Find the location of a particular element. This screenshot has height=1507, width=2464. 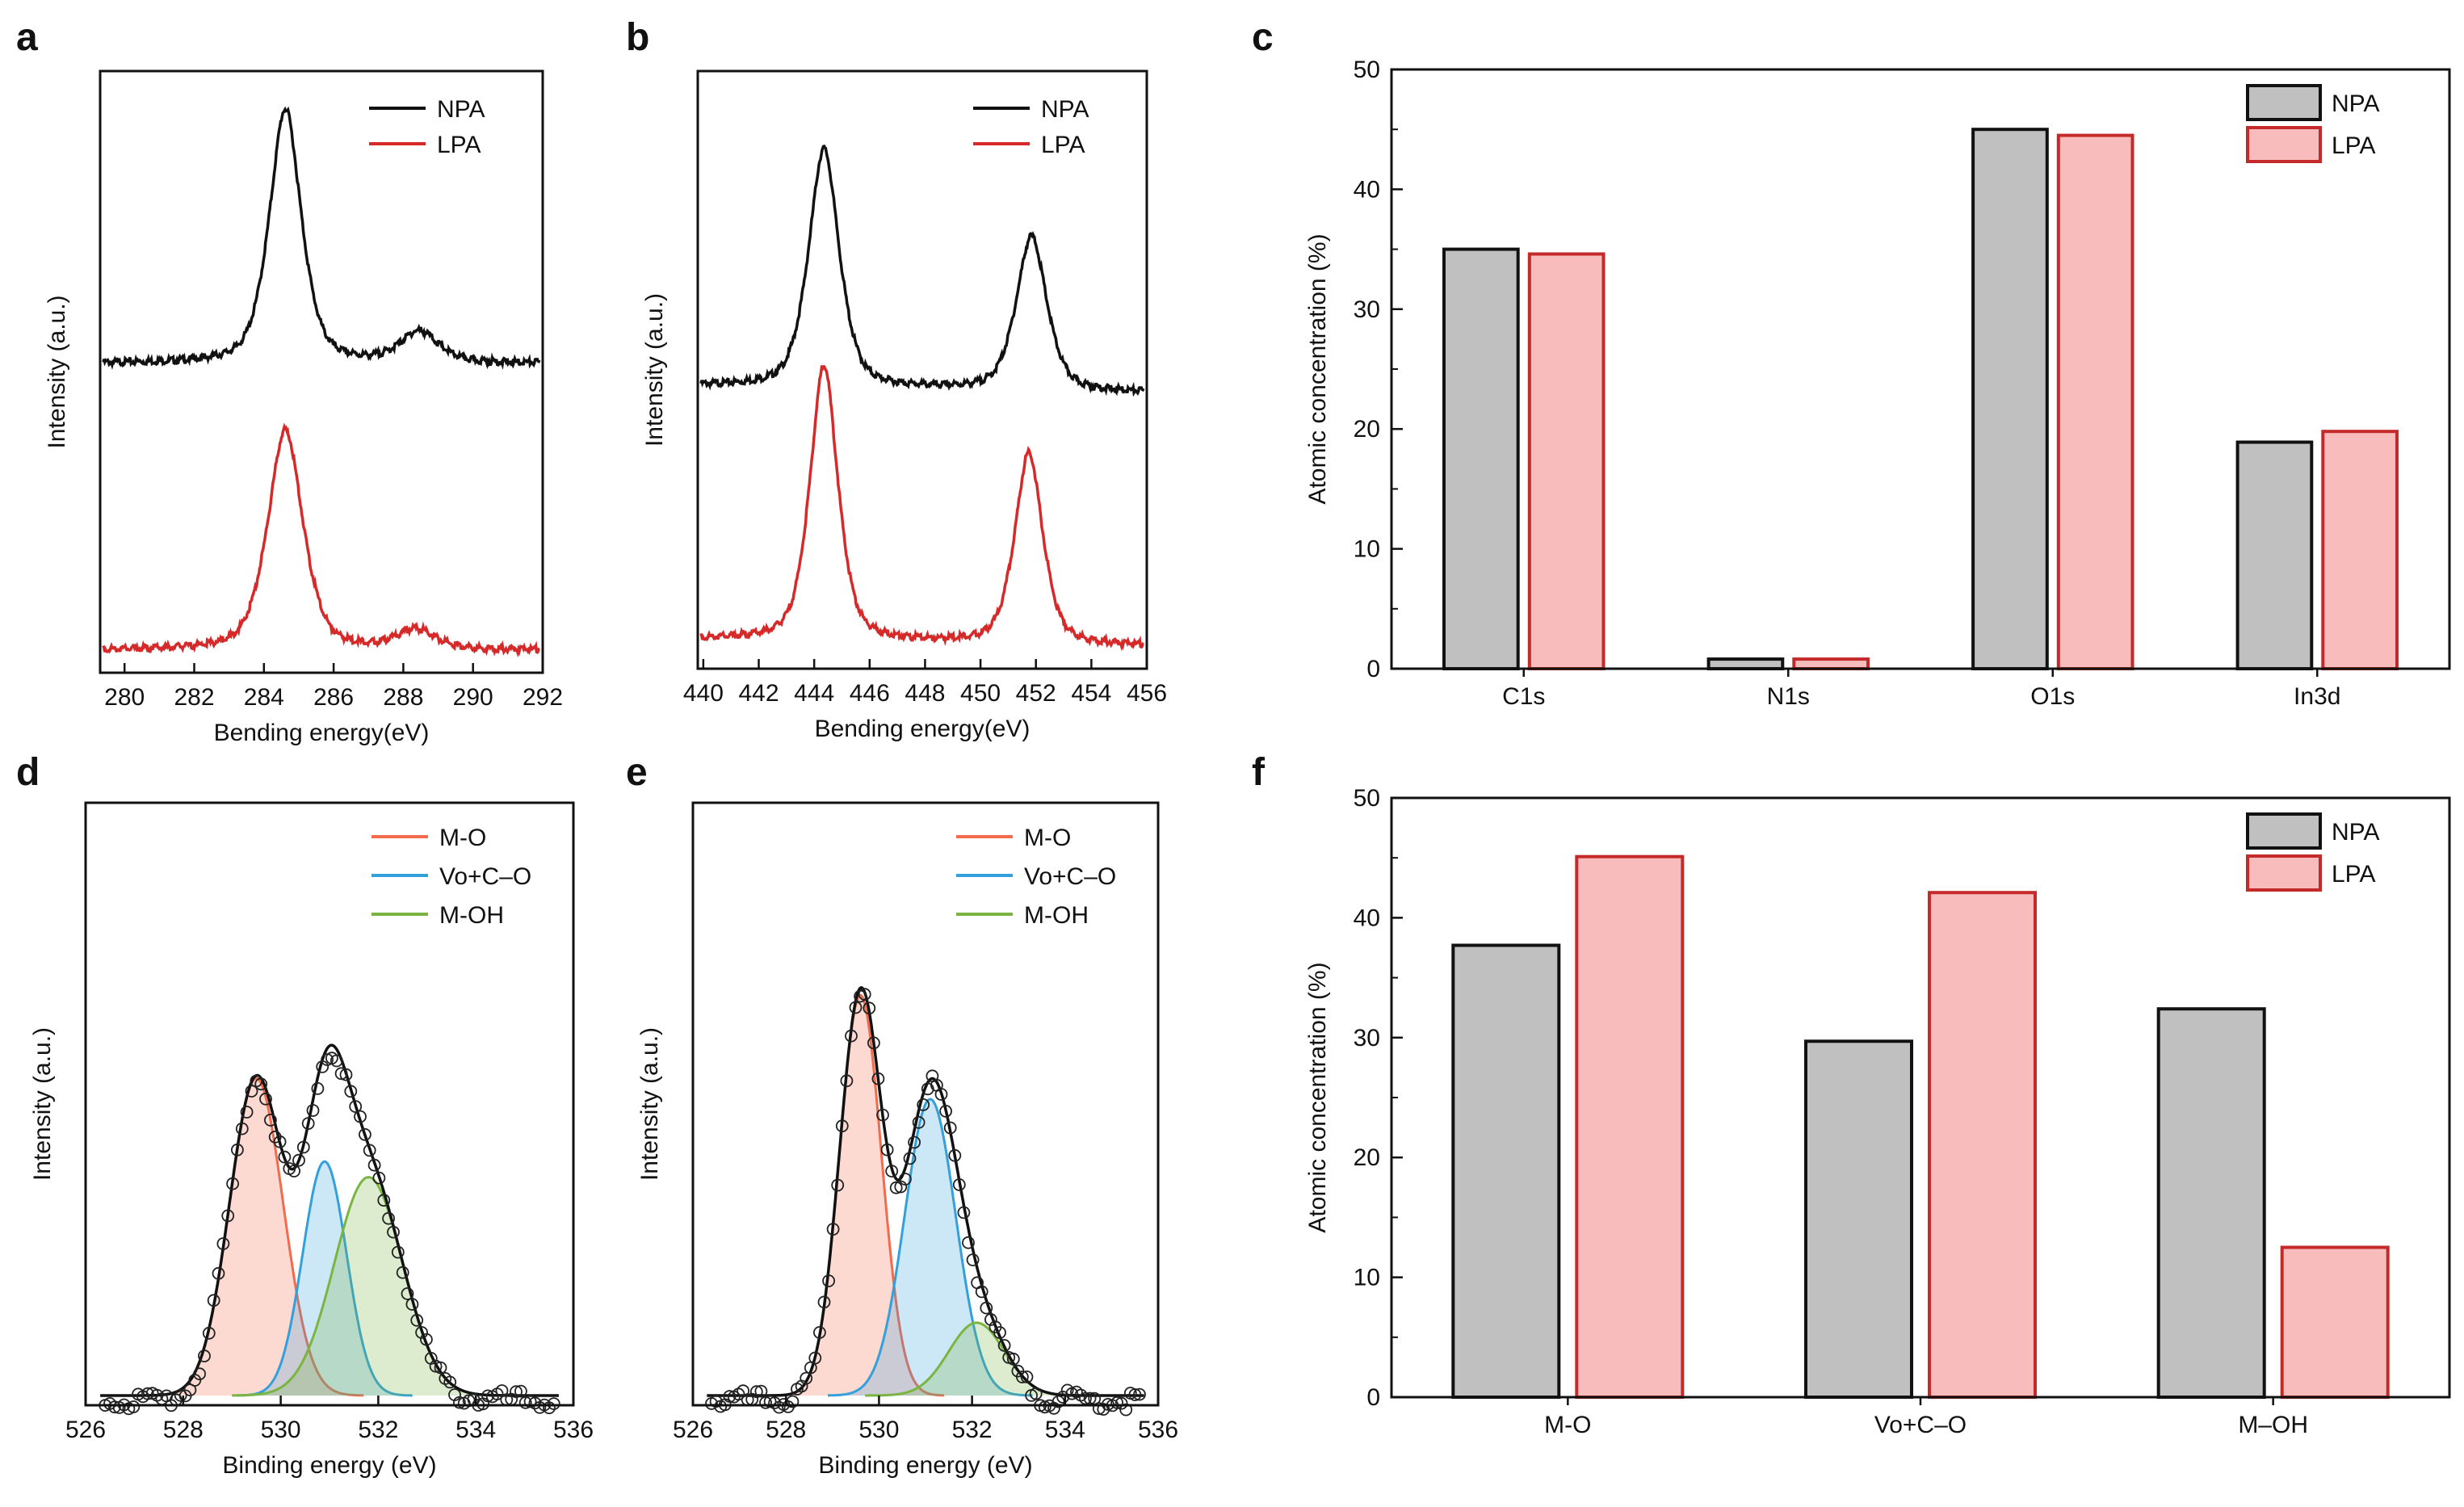

panel-b-series-lpa is located at coordinates (921, 508).